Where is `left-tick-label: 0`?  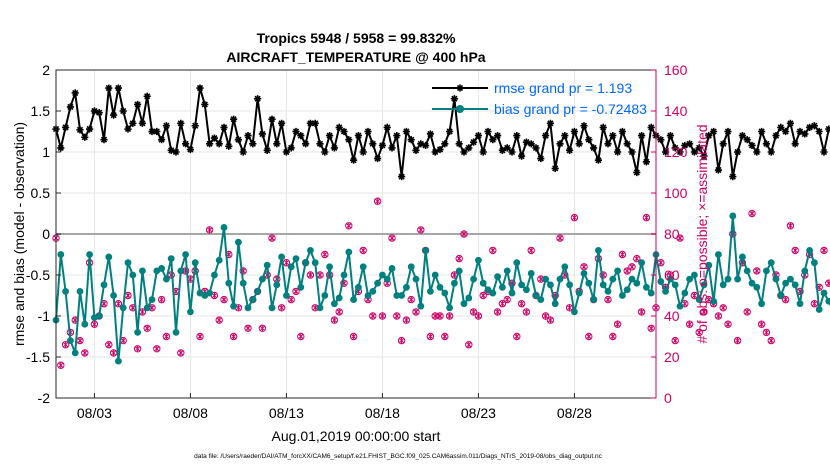 left-tick-label: 0 is located at coordinates (46, 234).